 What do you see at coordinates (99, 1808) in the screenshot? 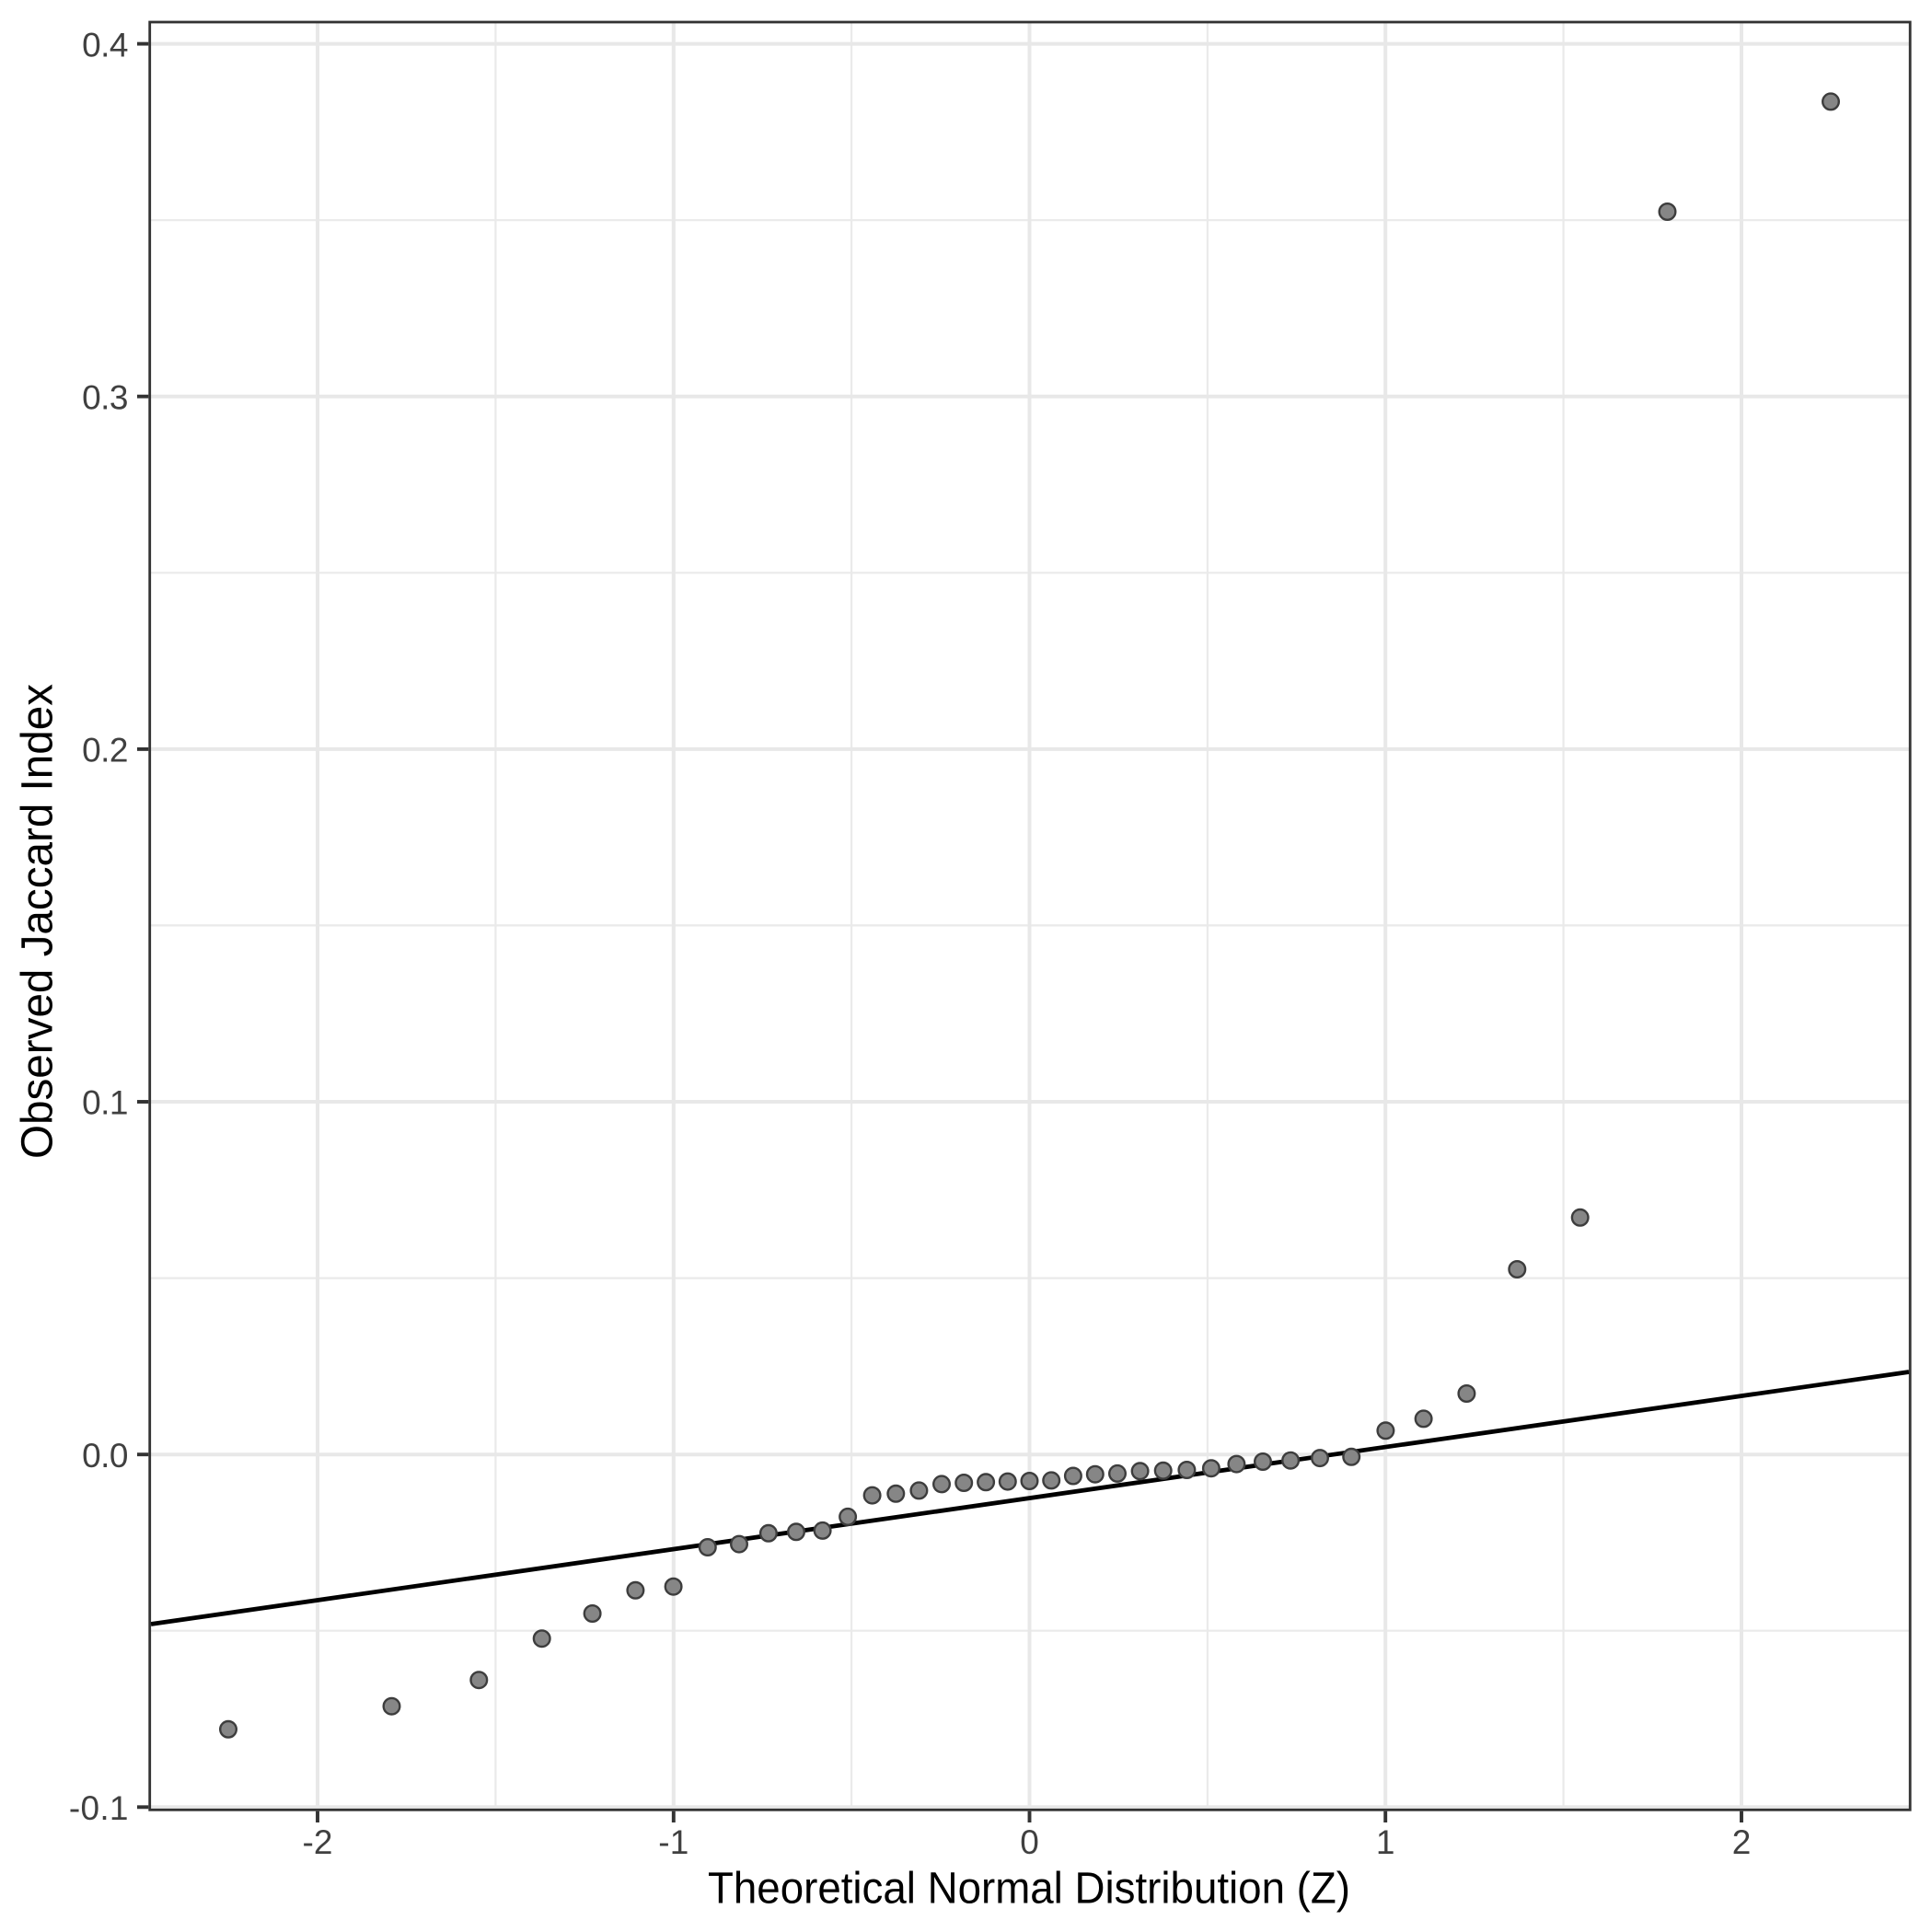
I see `svg-text: -0.1` at bounding box center [99, 1808].